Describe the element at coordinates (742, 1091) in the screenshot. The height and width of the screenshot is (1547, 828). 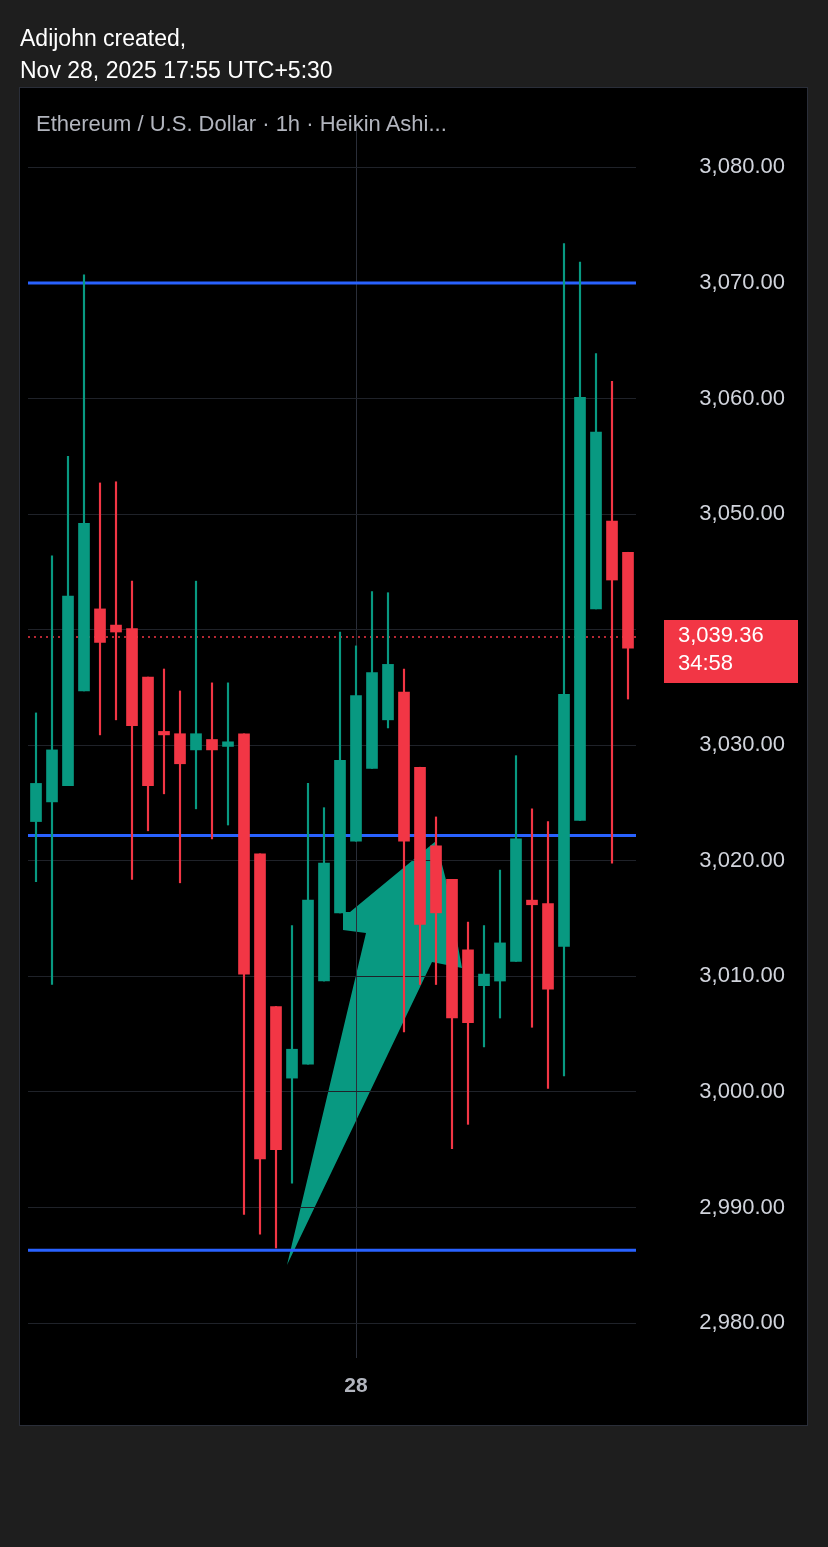
I see `y-tick-label: 3,000.00` at that location.